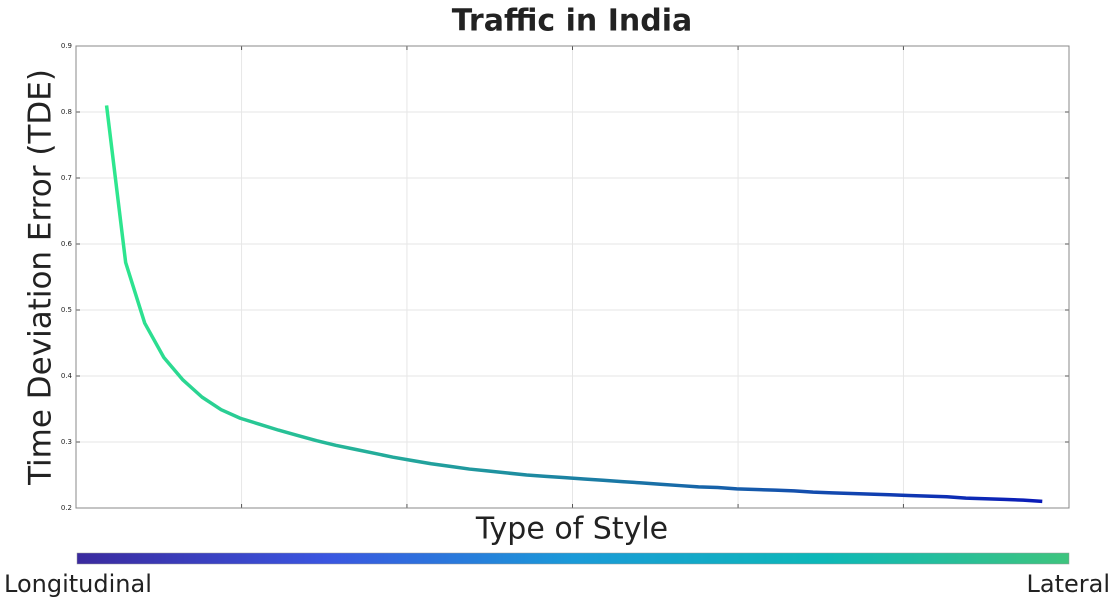 This screenshot has width=1116, height=604. Describe the element at coordinates (66, 508) in the screenshot. I see `y-tick-label: 0.2` at that location.